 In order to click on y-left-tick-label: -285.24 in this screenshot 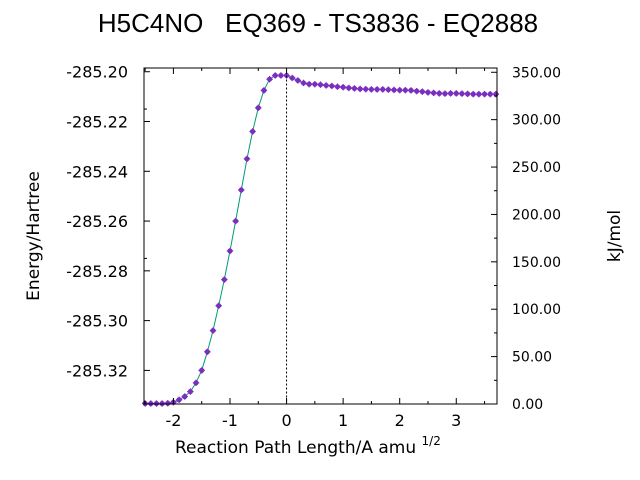, I will do `click(97, 171)`.